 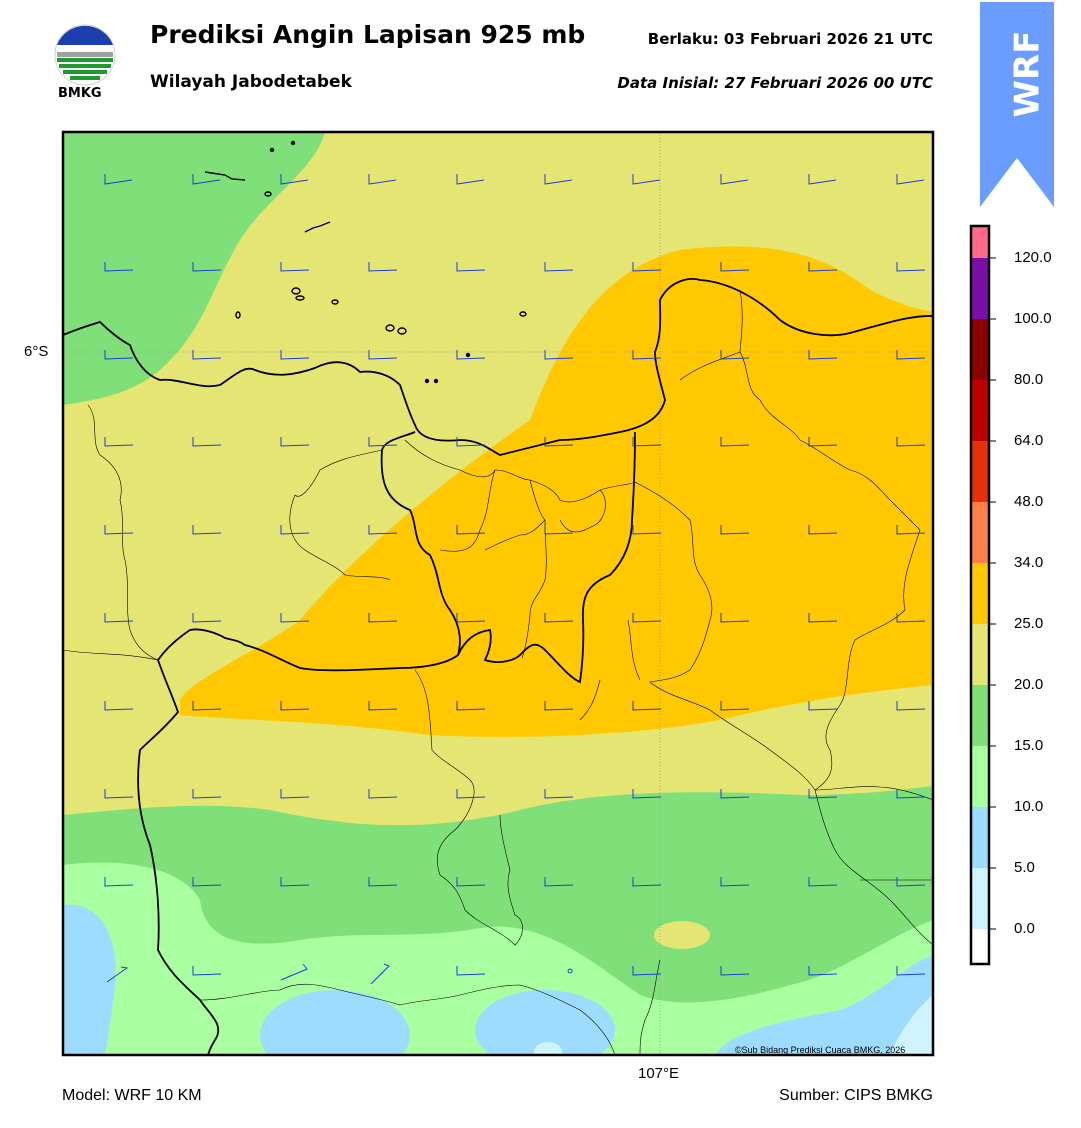 What do you see at coordinates (1024, 928) in the screenshot?
I see `colorbar-tick-label: 0.0` at bounding box center [1024, 928].